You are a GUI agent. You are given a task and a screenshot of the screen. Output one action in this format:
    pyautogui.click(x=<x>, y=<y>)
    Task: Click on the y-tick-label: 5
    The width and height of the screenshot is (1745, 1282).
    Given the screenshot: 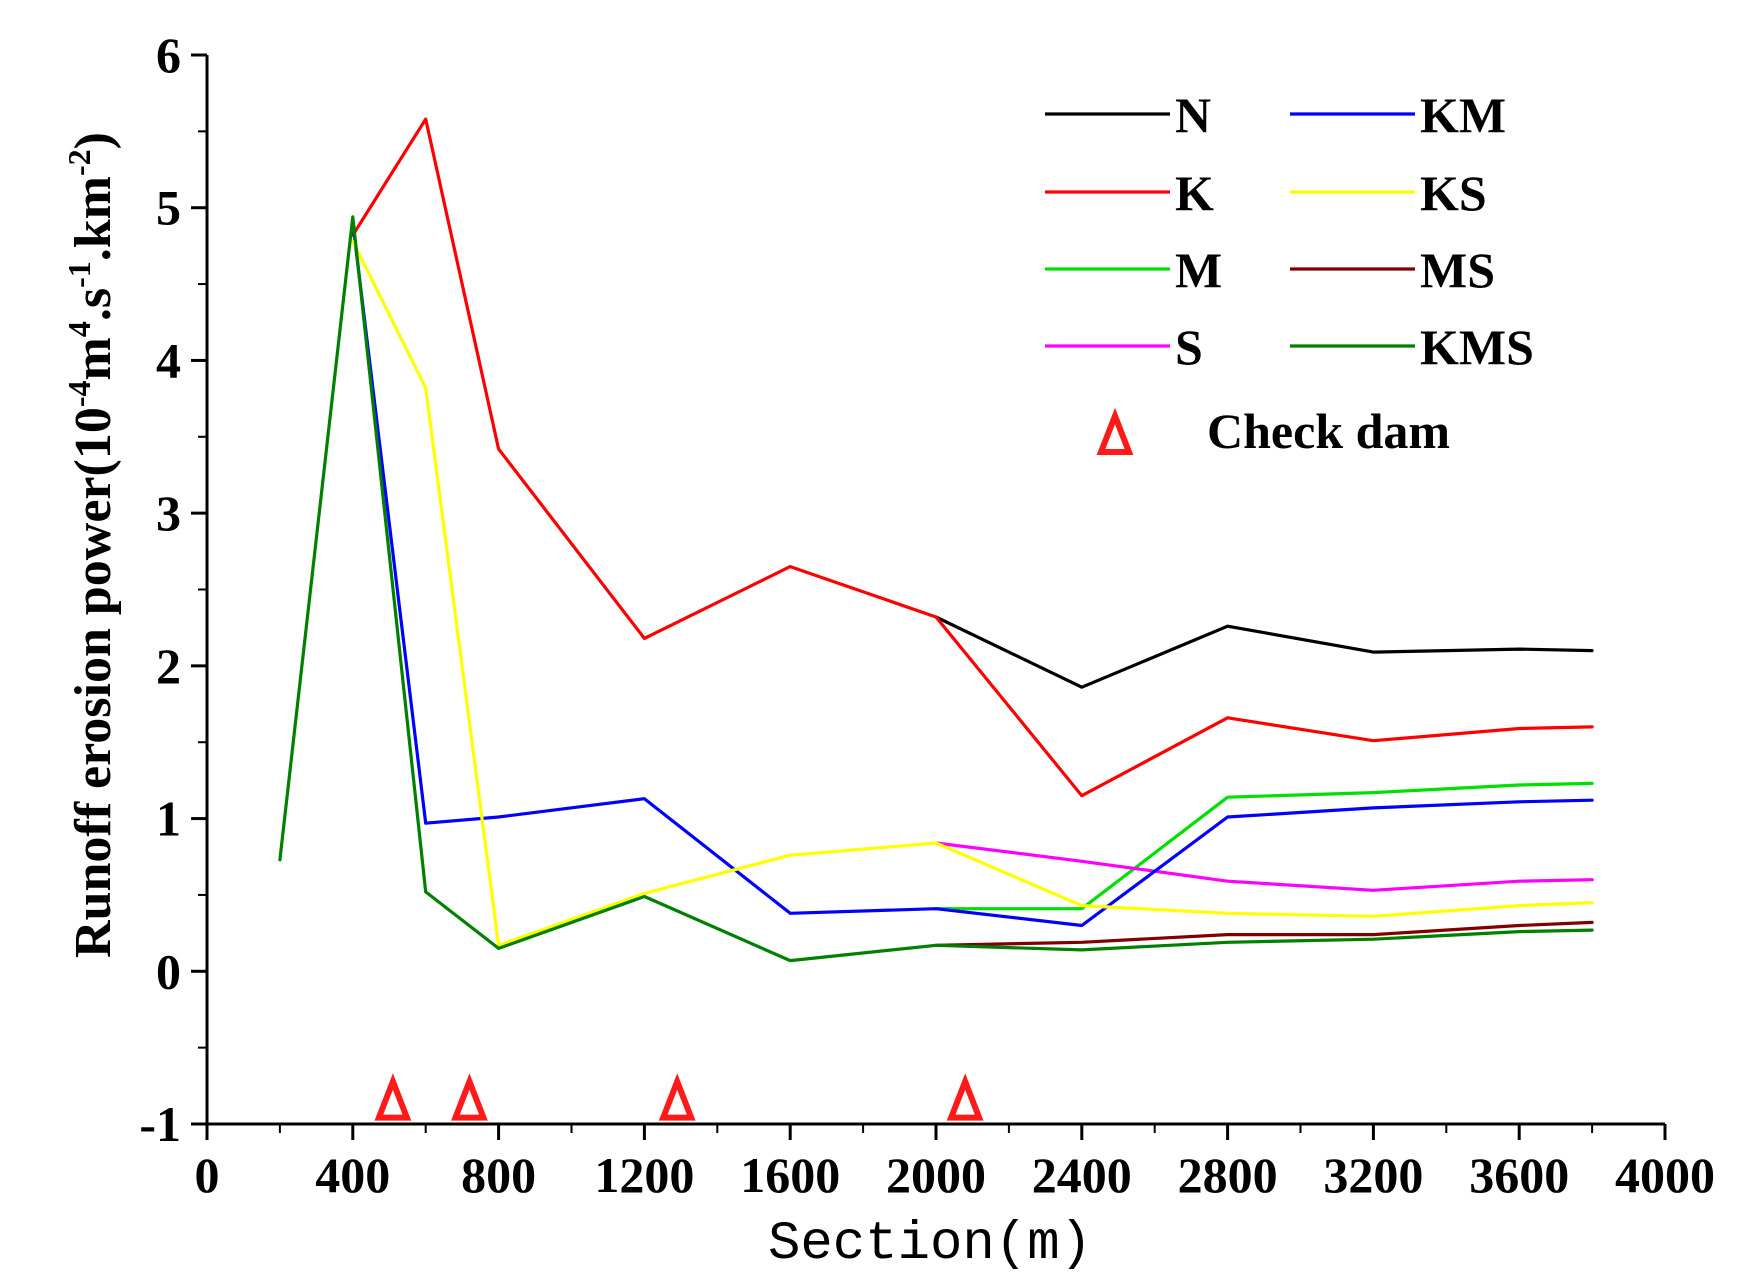 What is the action you would take?
    pyautogui.click(x=168, y=208)
    